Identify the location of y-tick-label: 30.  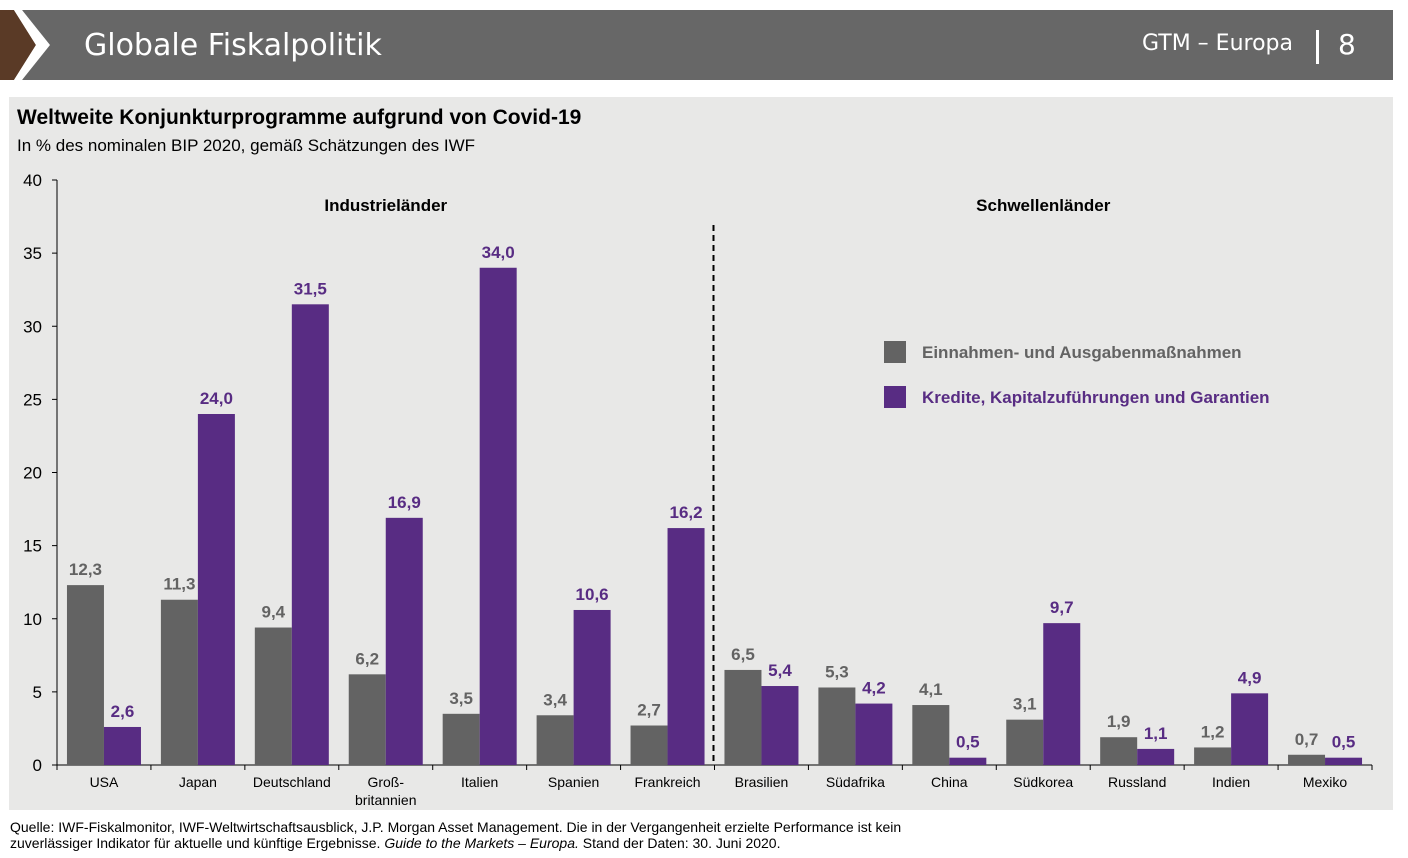
(32, 326).